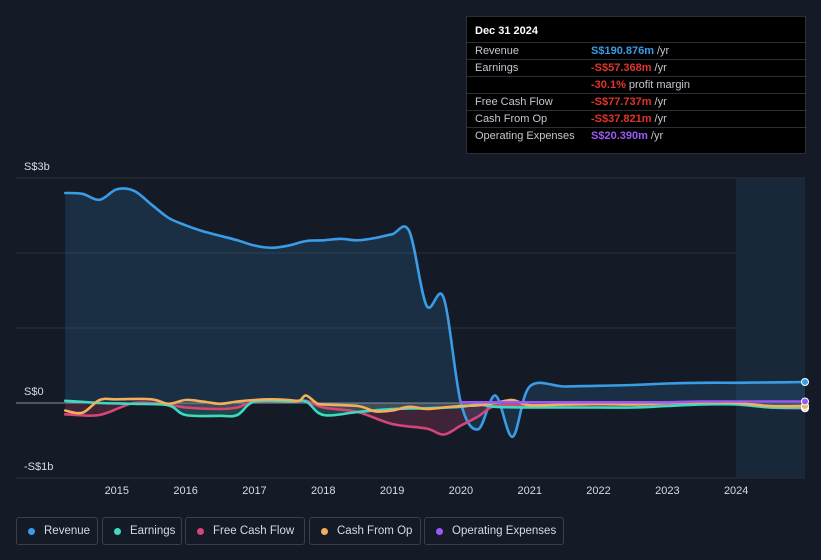  I want to click on legend-item-earnings: Earnings, so click(142, 531).